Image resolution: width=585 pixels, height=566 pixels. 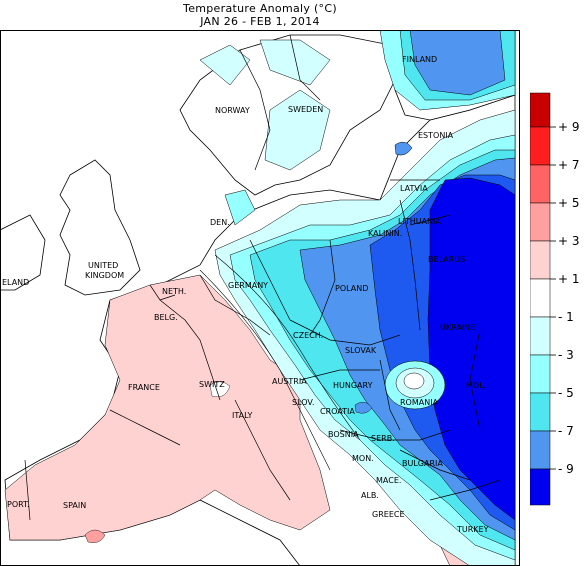 What do you see at coordinates (305, 109) in the screenshot?
I see `label-sweden: SWEDEN` at bounding box center [305, 109].